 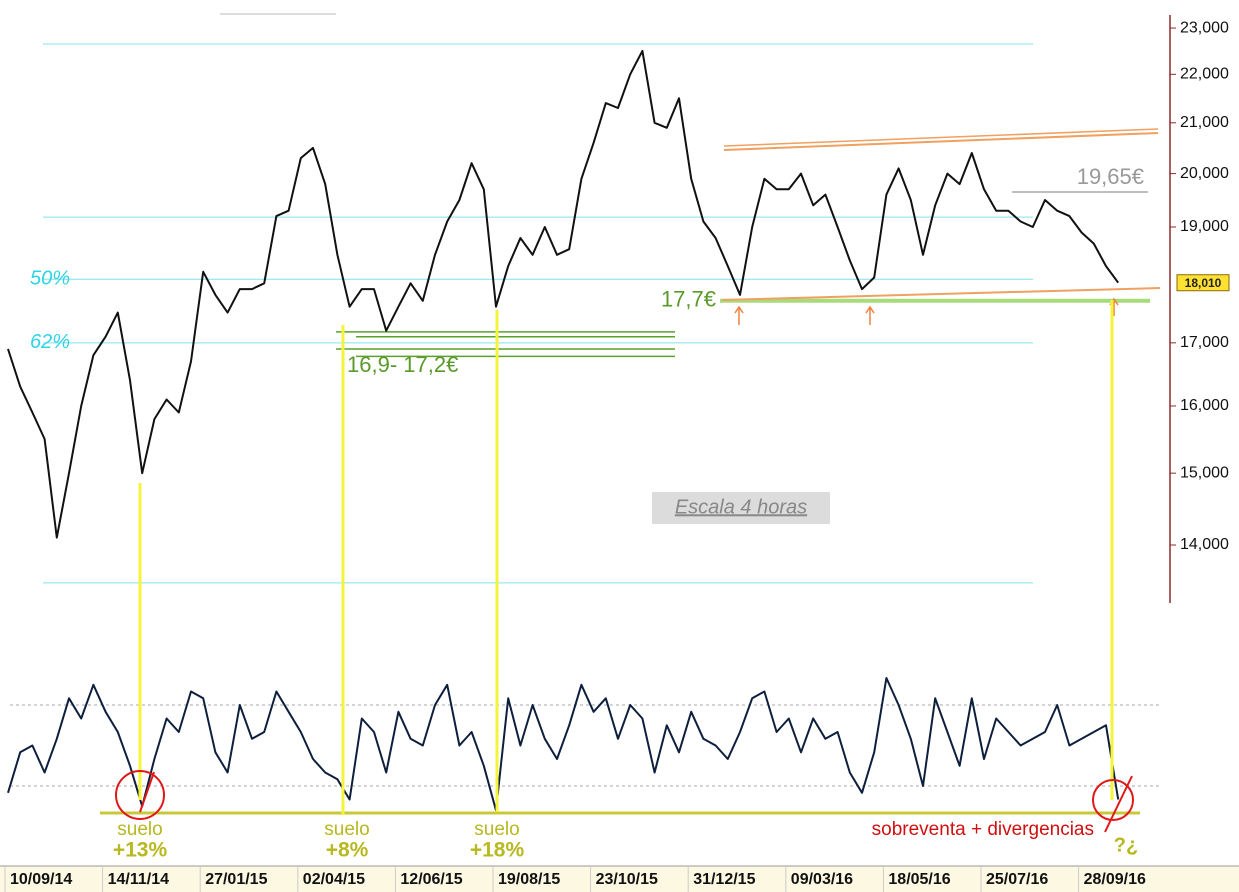 I want to click on annotation-gain: +8%, so click(x=347, y=850).